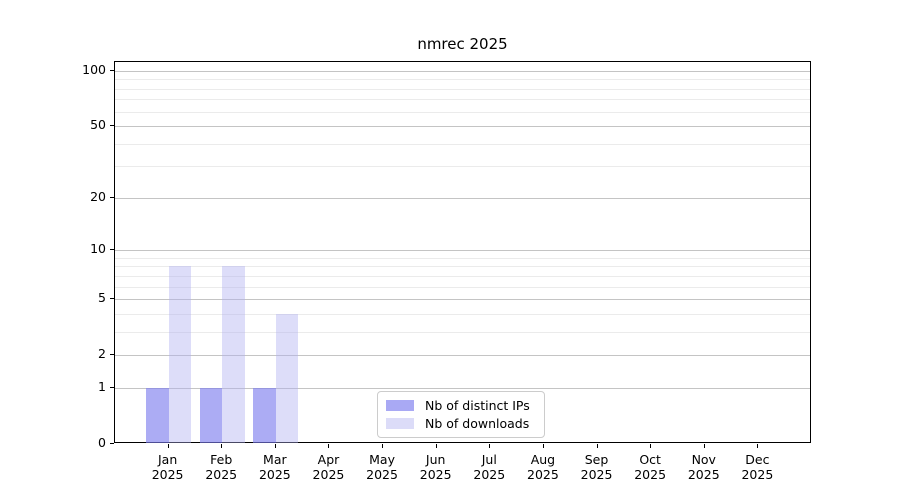 Image resolution: width=900 pixels, height=500 pixels. Describe the element at coordinates (94, 69) in the screenshot. I see `y-axis-tick-label: 100` at that location.